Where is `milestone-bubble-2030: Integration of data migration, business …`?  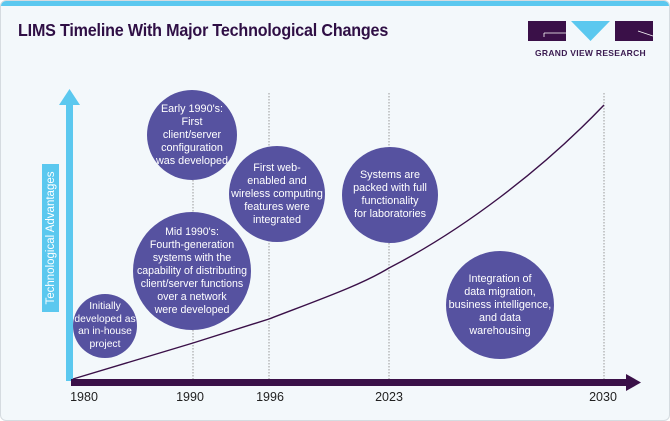 milestone-bubble-2030: Integration of data migration, business … is located at coordinates (500, 305).